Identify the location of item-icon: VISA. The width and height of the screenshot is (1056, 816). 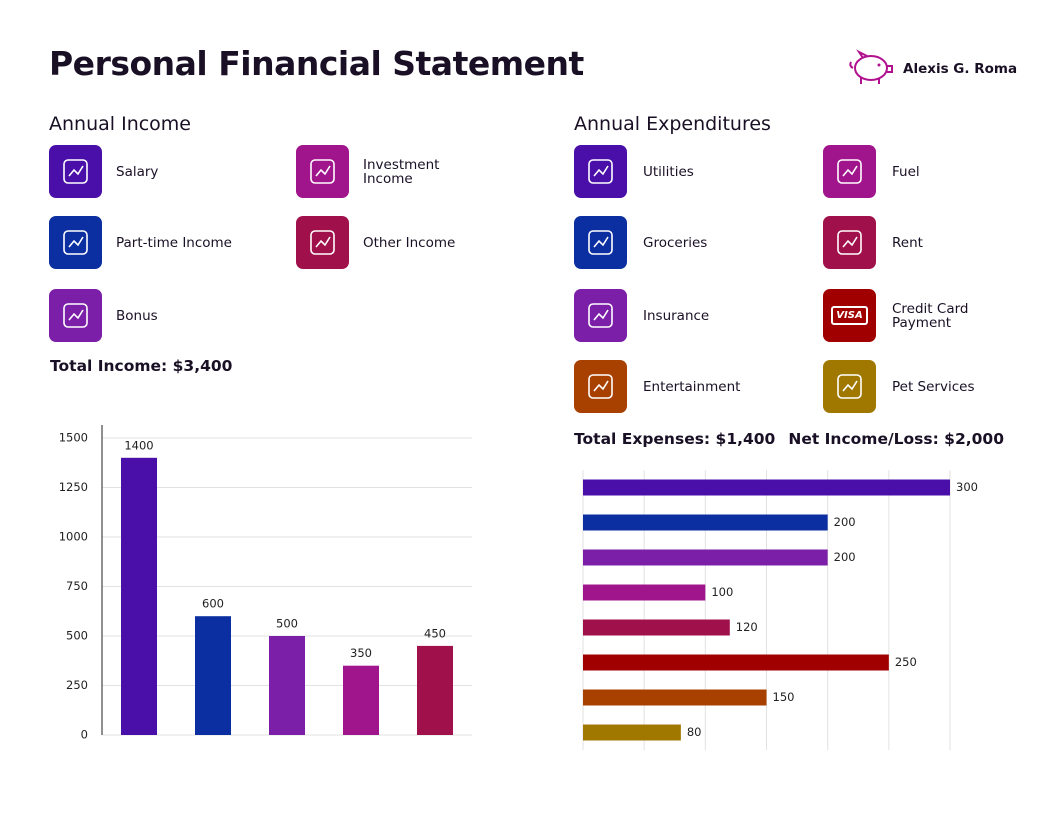
(849, 315).